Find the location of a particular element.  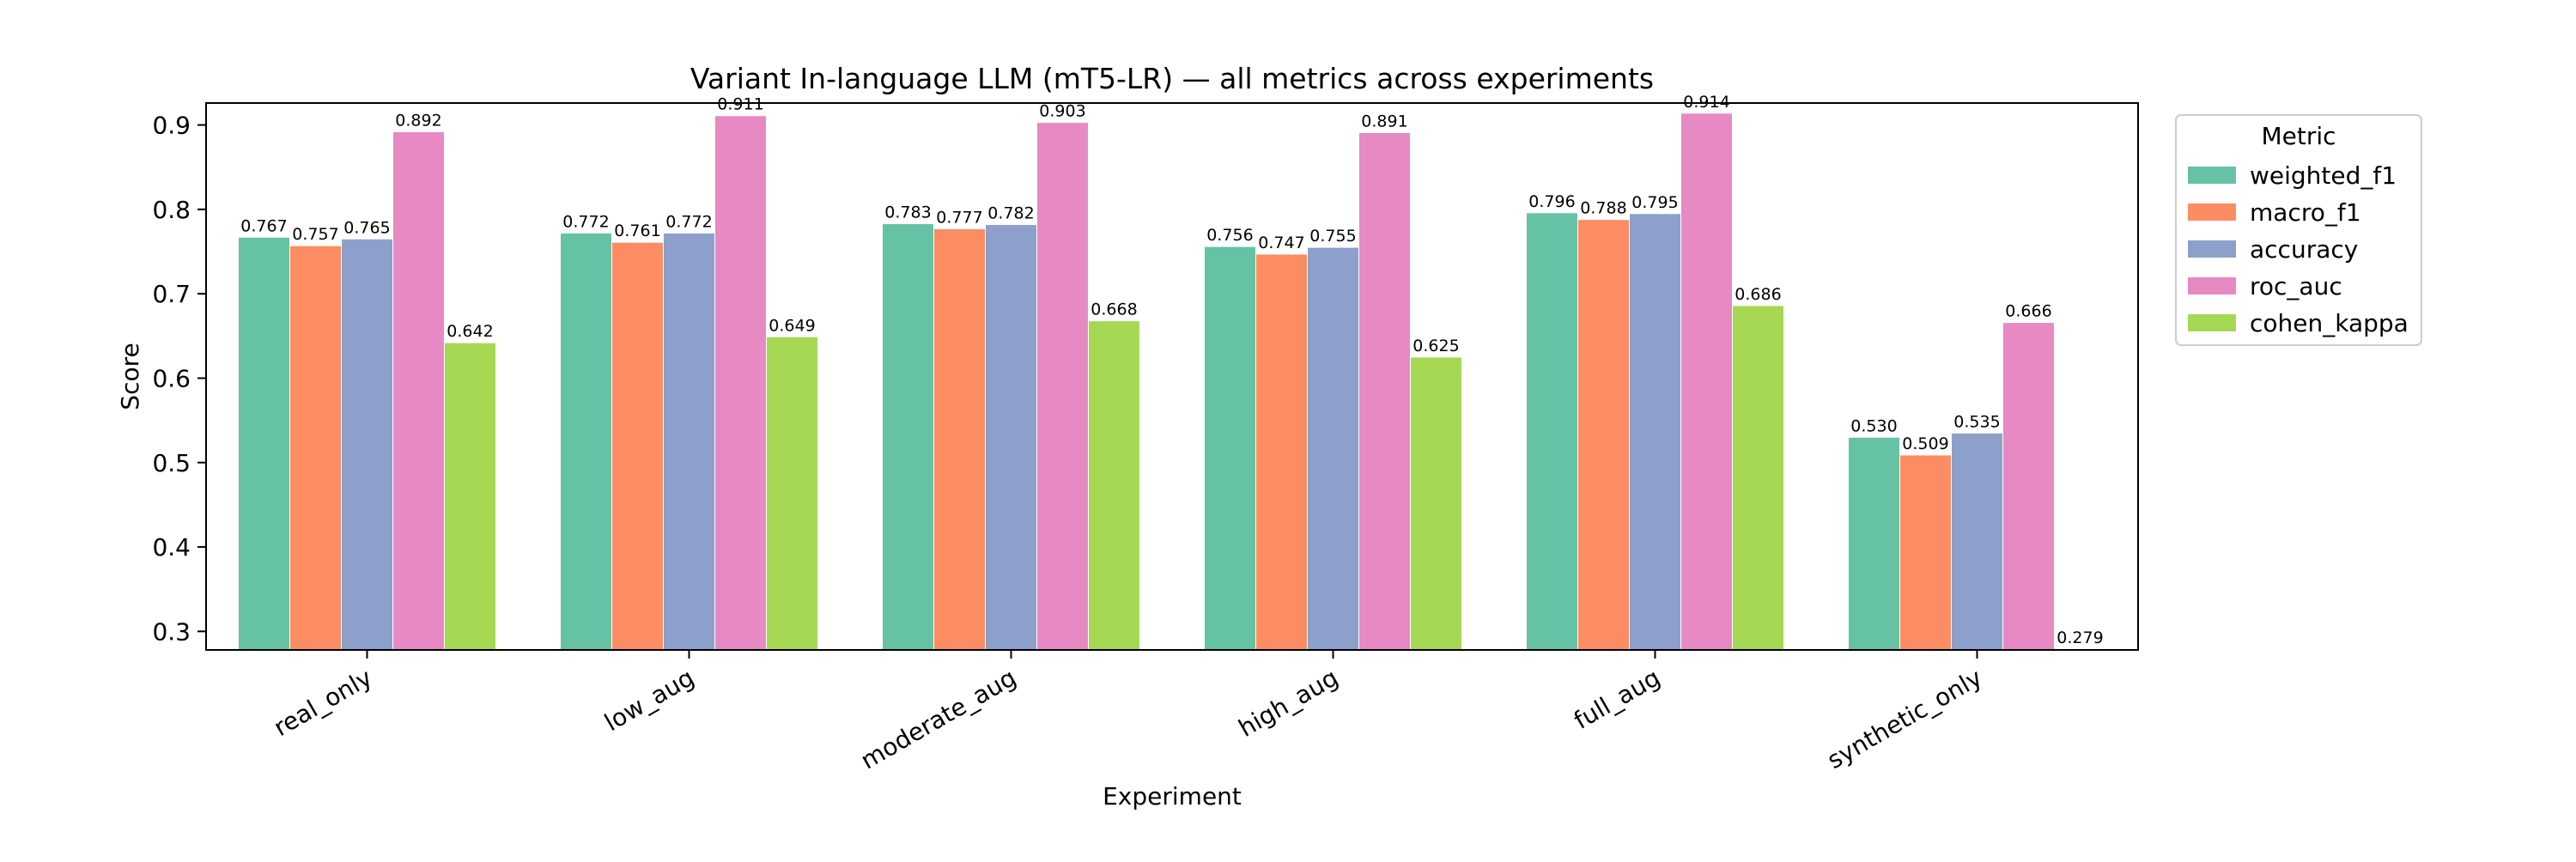

bar-value-label: 0.892 is located at coordinates (418, 120).